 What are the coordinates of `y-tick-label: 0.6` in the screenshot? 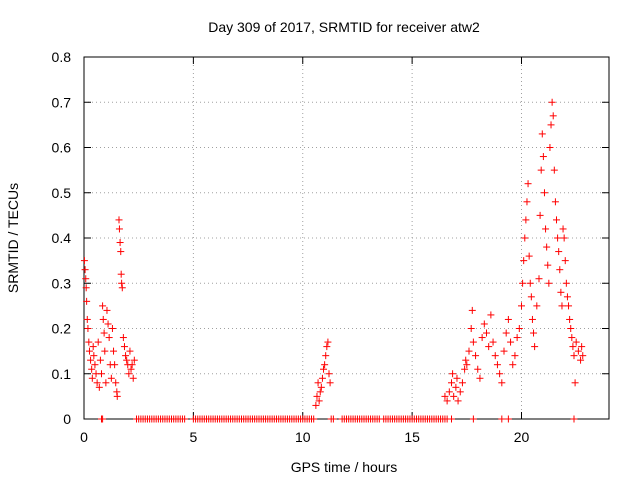 It's located at (62, 148).